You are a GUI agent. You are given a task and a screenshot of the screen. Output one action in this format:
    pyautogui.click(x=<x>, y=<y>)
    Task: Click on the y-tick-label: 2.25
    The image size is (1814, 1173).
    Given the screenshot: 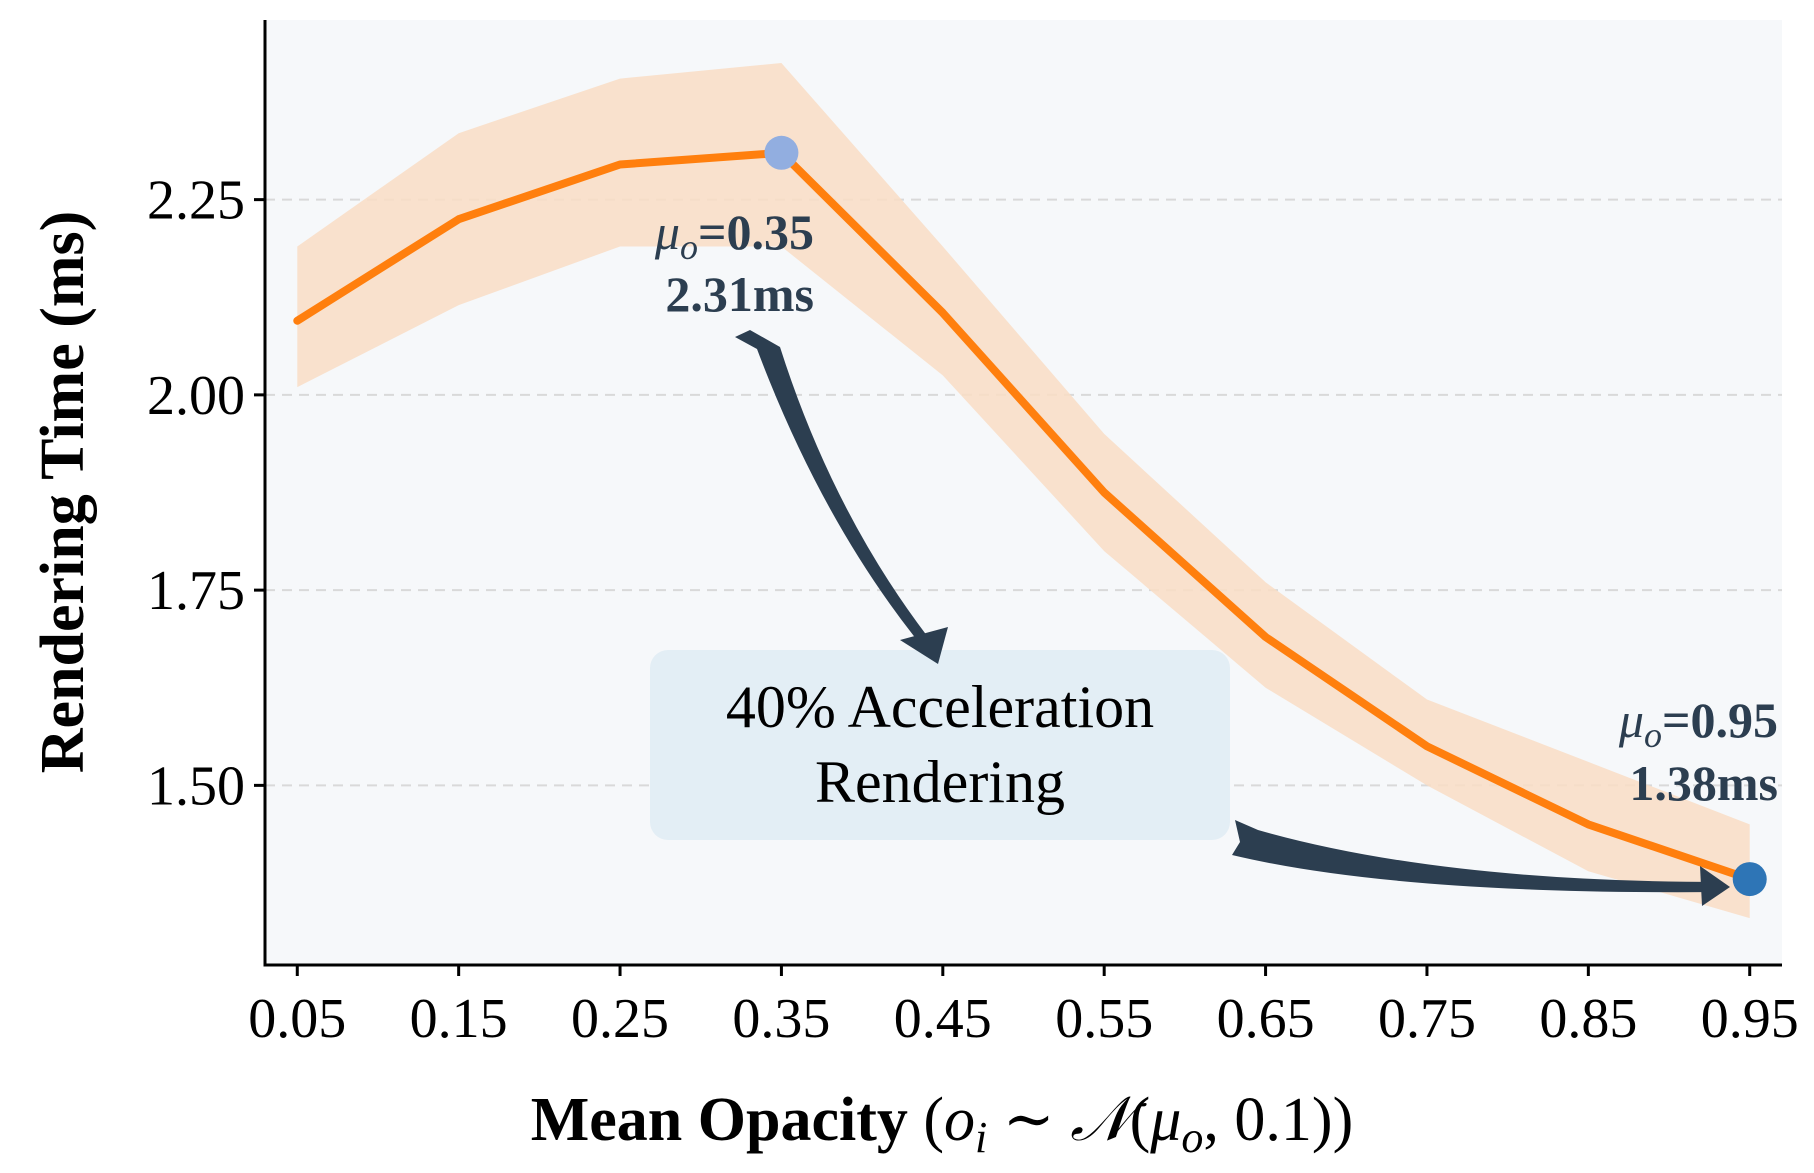 What is the action you would take?
    pyautogui.click(x=196, y=201)
    